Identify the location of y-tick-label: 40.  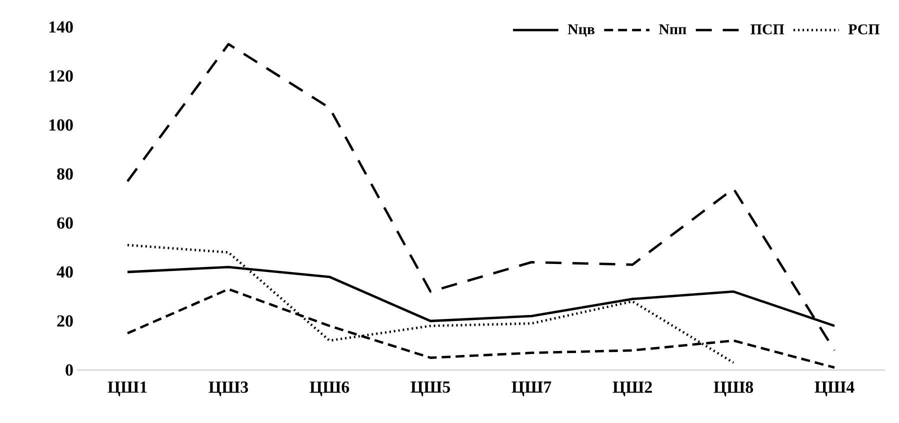
(64, 272).